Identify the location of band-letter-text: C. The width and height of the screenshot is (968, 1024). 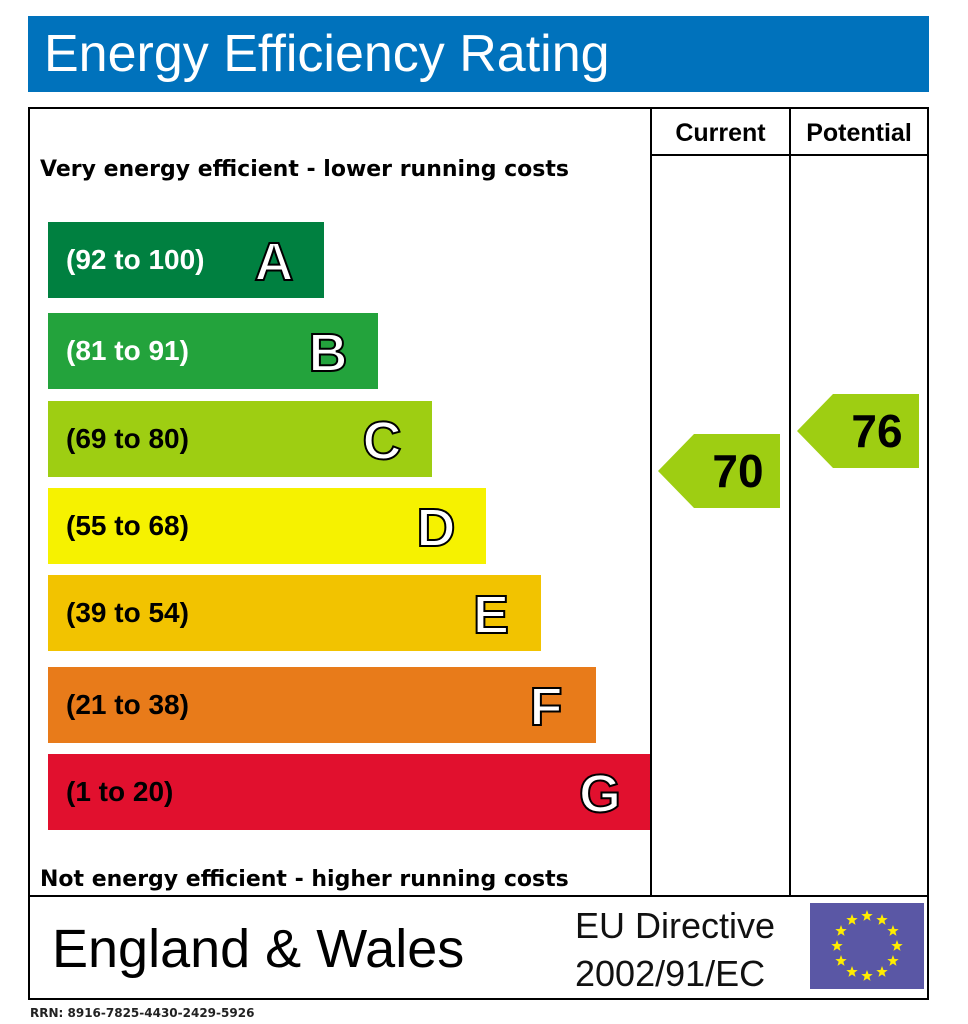
(382, 441).